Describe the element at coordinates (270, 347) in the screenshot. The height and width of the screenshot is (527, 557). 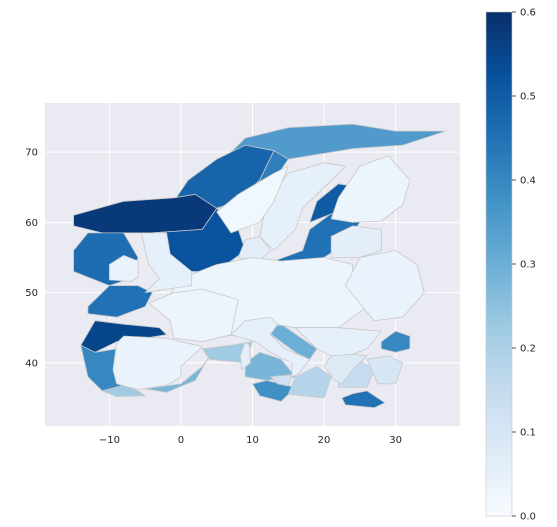
I see `region-italy` at that location.